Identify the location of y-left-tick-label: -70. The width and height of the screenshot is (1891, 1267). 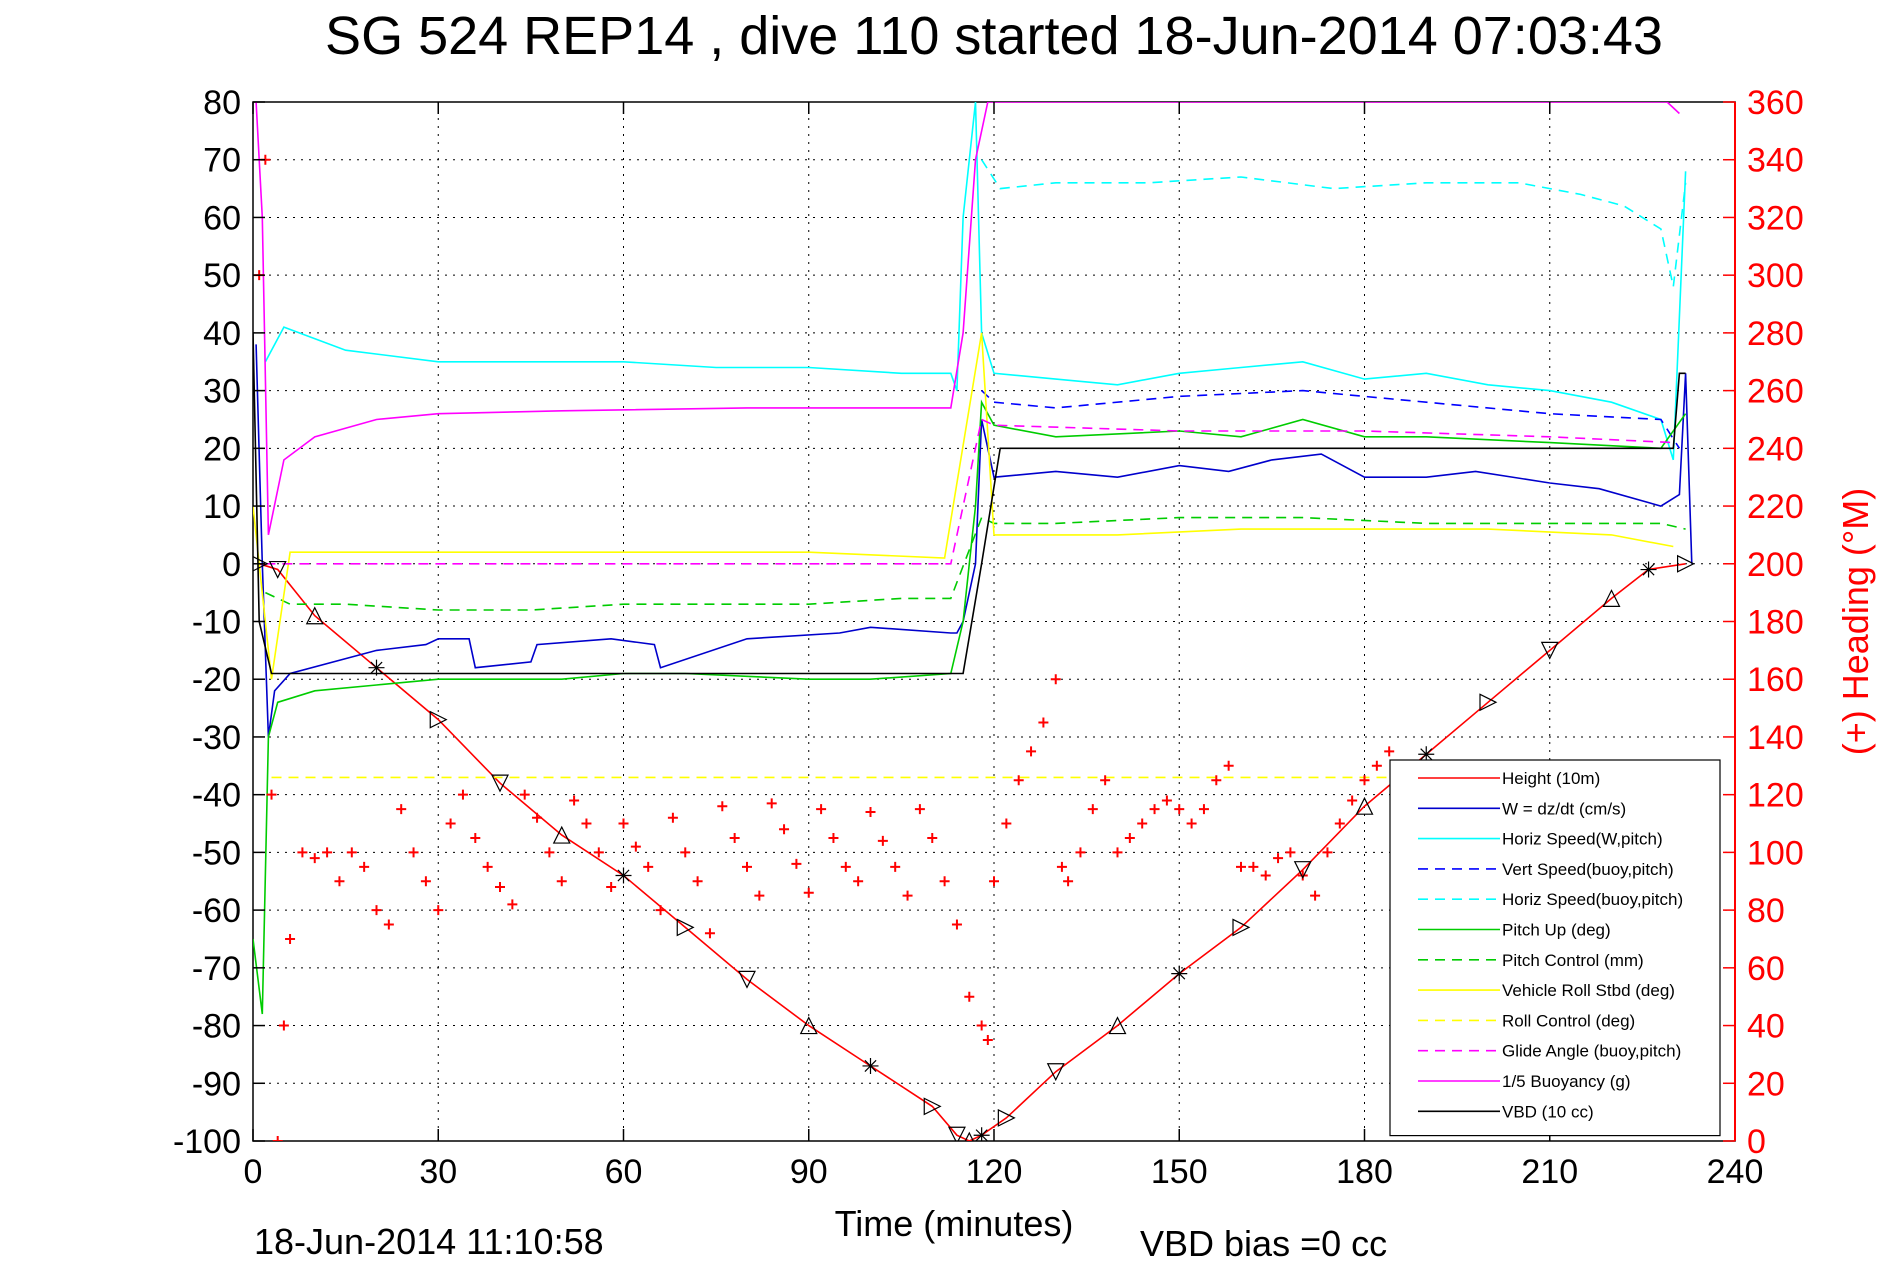
(216, 969).